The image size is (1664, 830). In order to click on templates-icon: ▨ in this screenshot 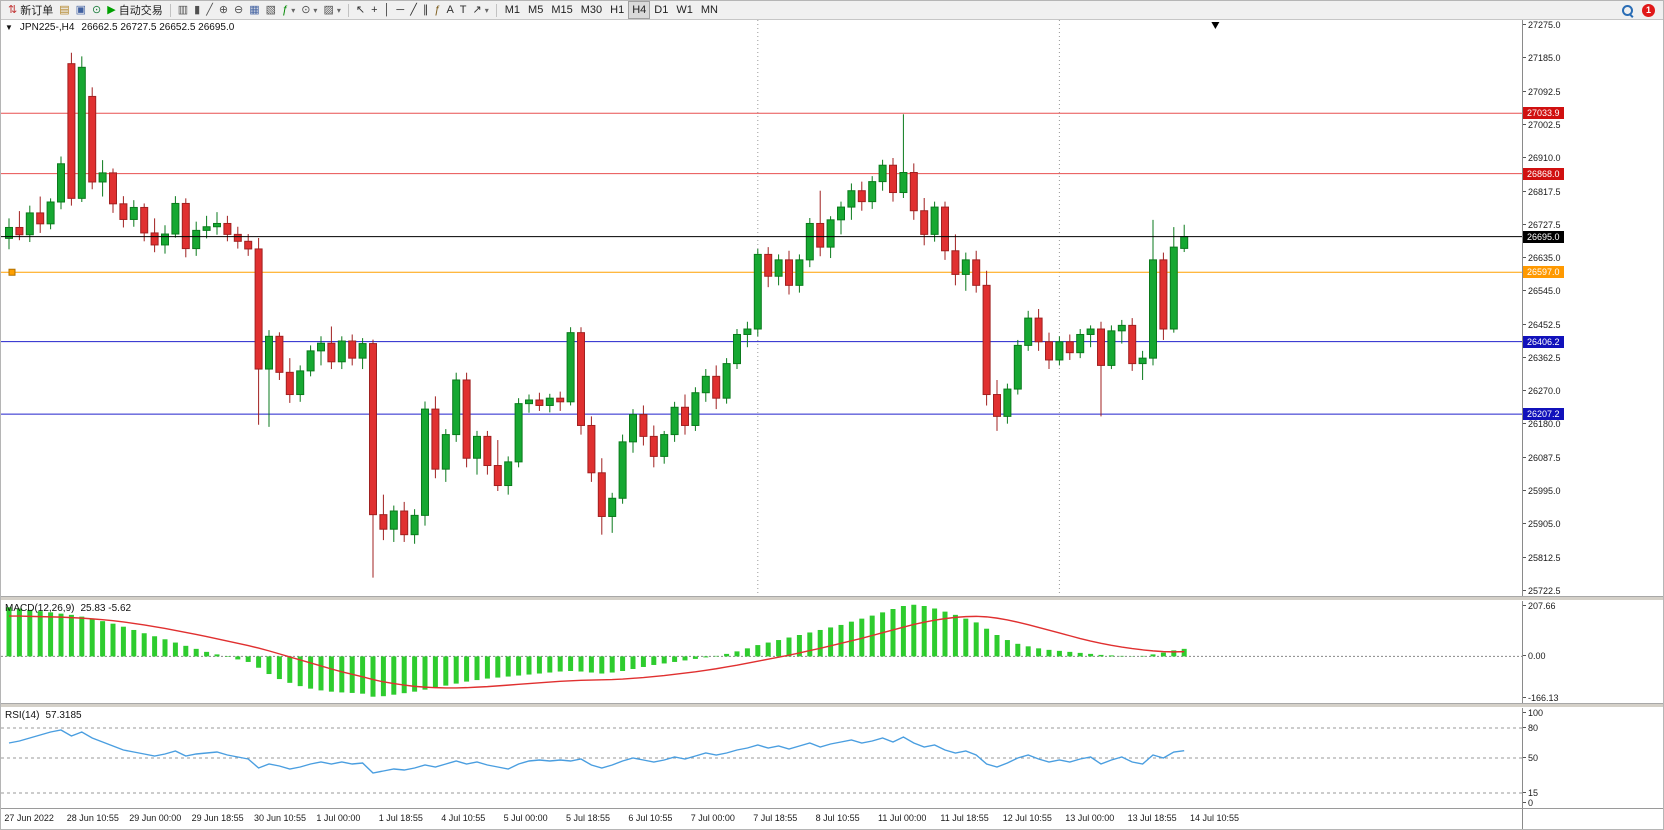, I will do `click(328, 10)`.